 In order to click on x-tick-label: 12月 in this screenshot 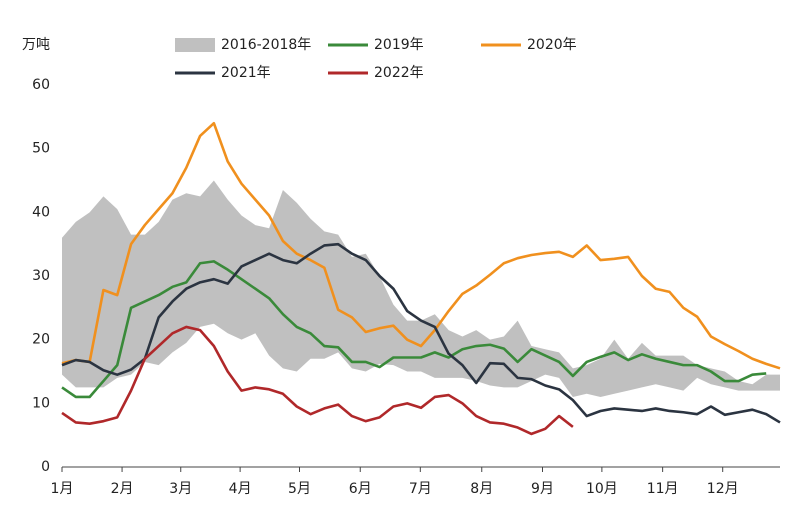, I will do `click(723, 489)`.